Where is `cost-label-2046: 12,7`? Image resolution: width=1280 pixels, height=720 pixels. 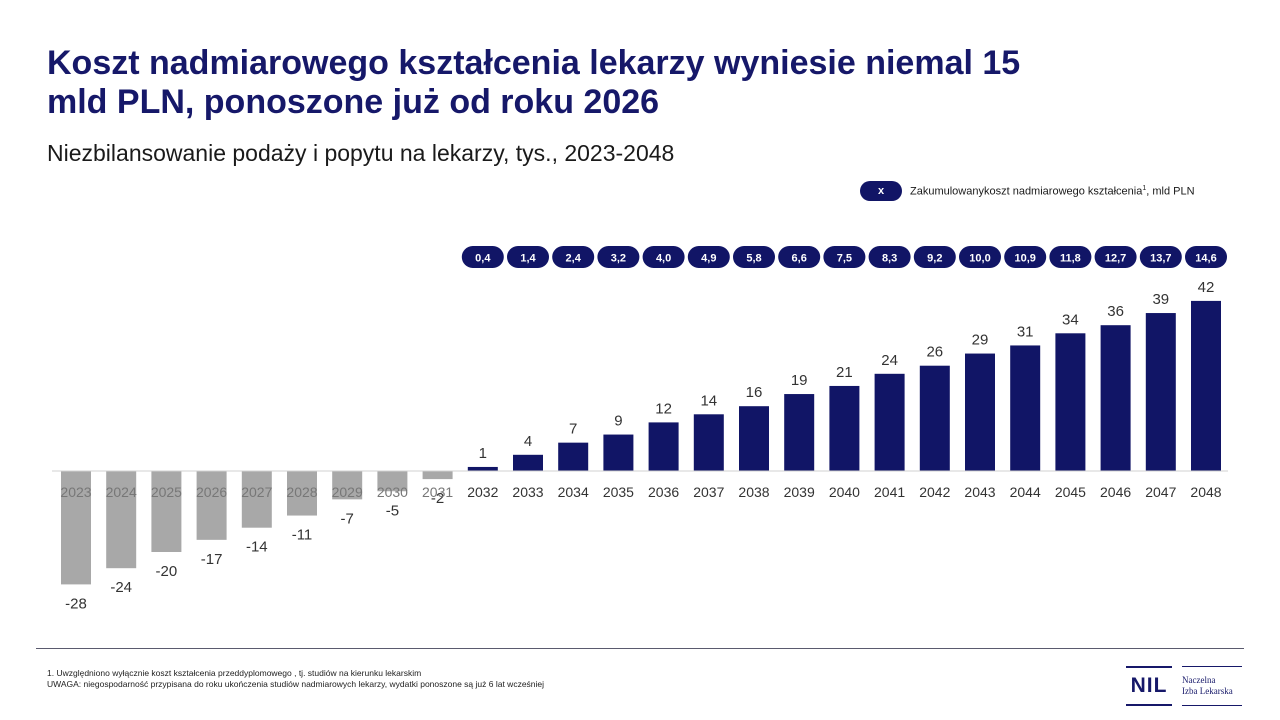 cost-label-2046: 12,7 is located at coordinates (1115, 259).